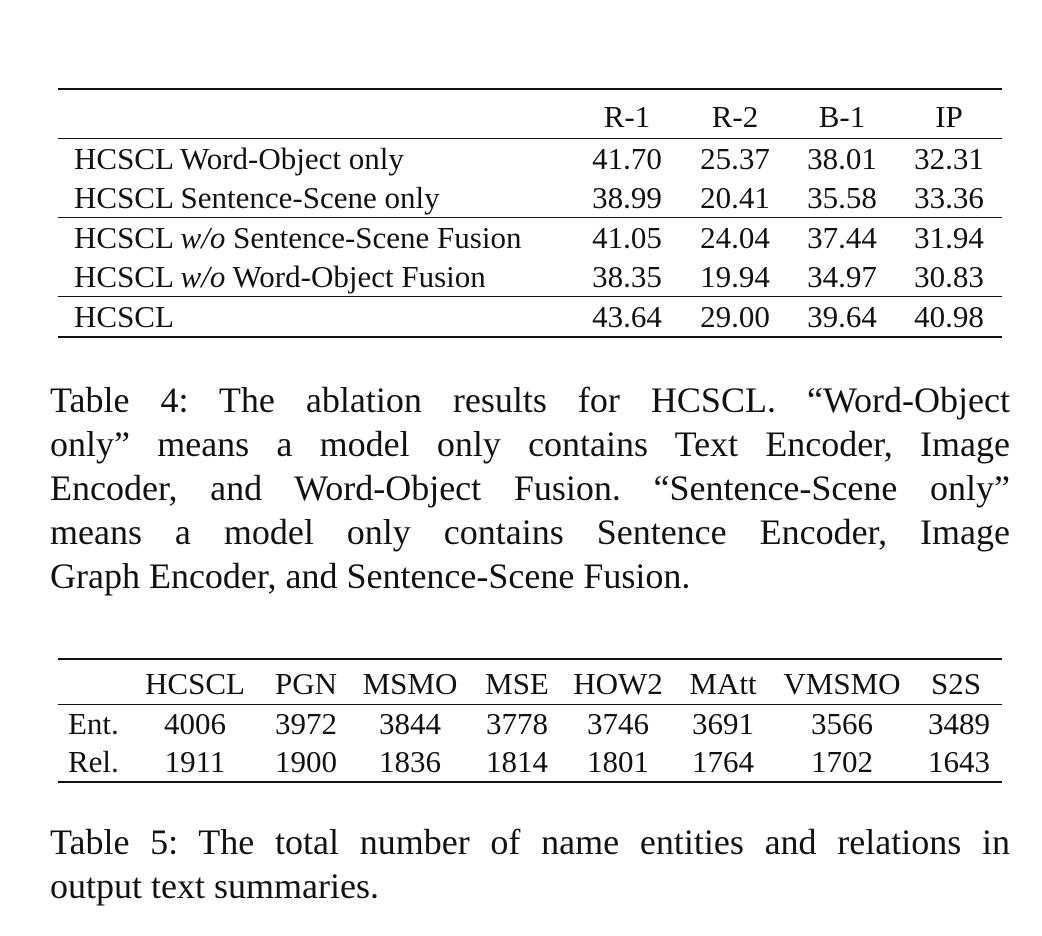  I want to click on table-cell: 19.94, so click(735, 276).